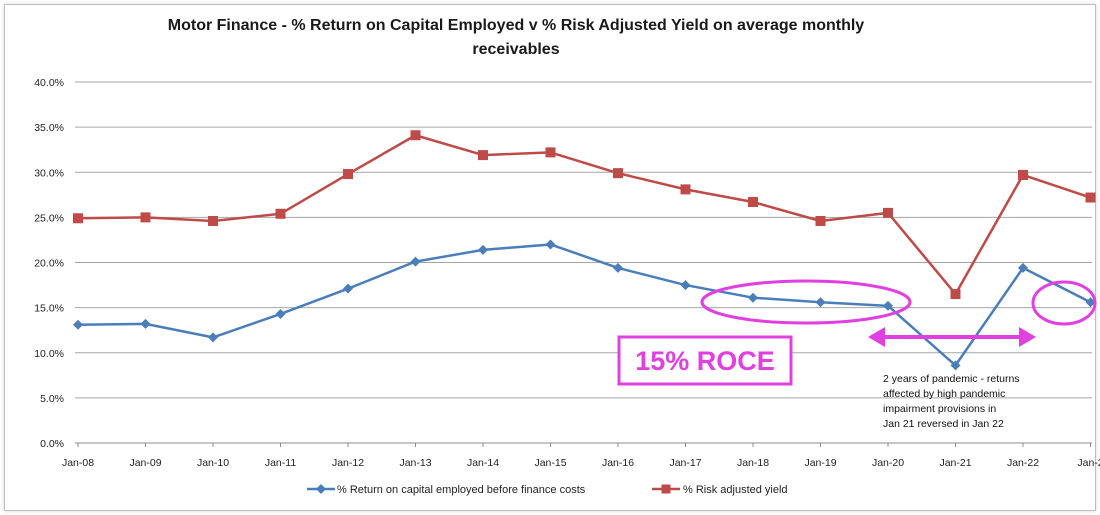 This screenshot has width=1100, height=515. What do you see at coordinates (280, 463) in the screenshot?
I see `x-tick-label: Jan-11` at bounding box center [280, 463].